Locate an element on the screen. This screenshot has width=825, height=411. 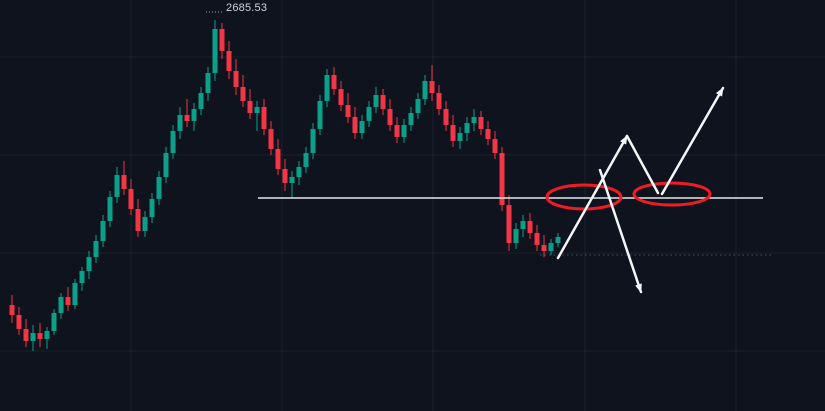
drawing-annotations-layer is located at coordinates (635, 190).